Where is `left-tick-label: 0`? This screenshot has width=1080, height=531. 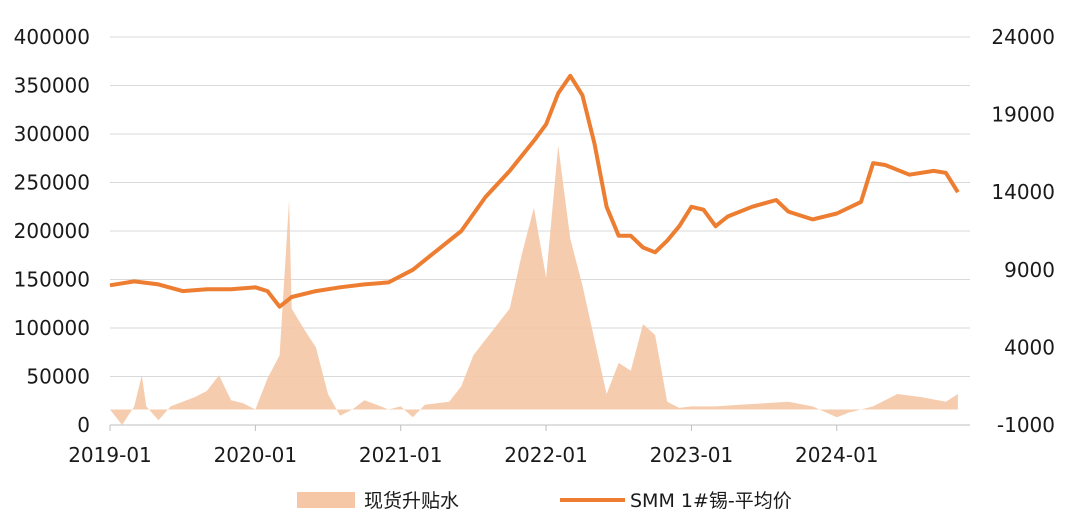 left-tick-label: 0 is located at coordinates (83, 425).